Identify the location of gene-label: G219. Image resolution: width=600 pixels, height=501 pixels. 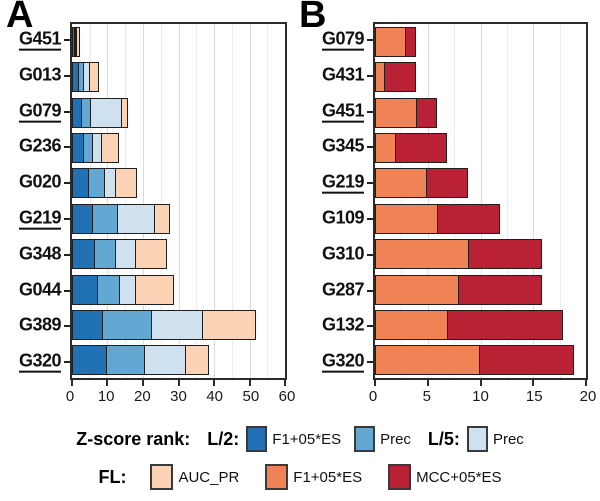
(40, 218).